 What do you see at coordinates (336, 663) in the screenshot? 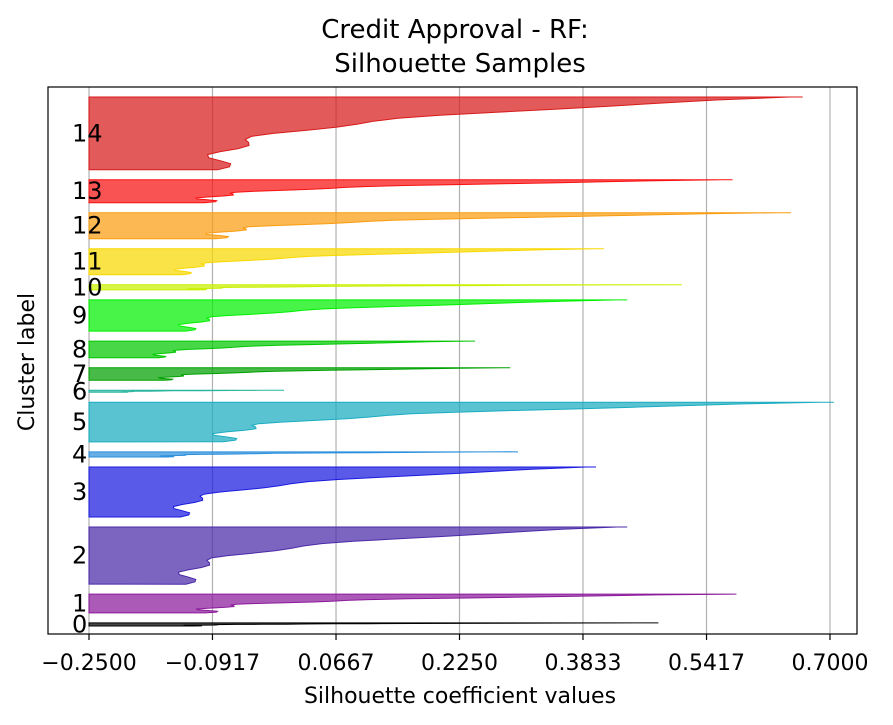
I see `x-tick-label: 0.0667` at bounding box center [336, 663].